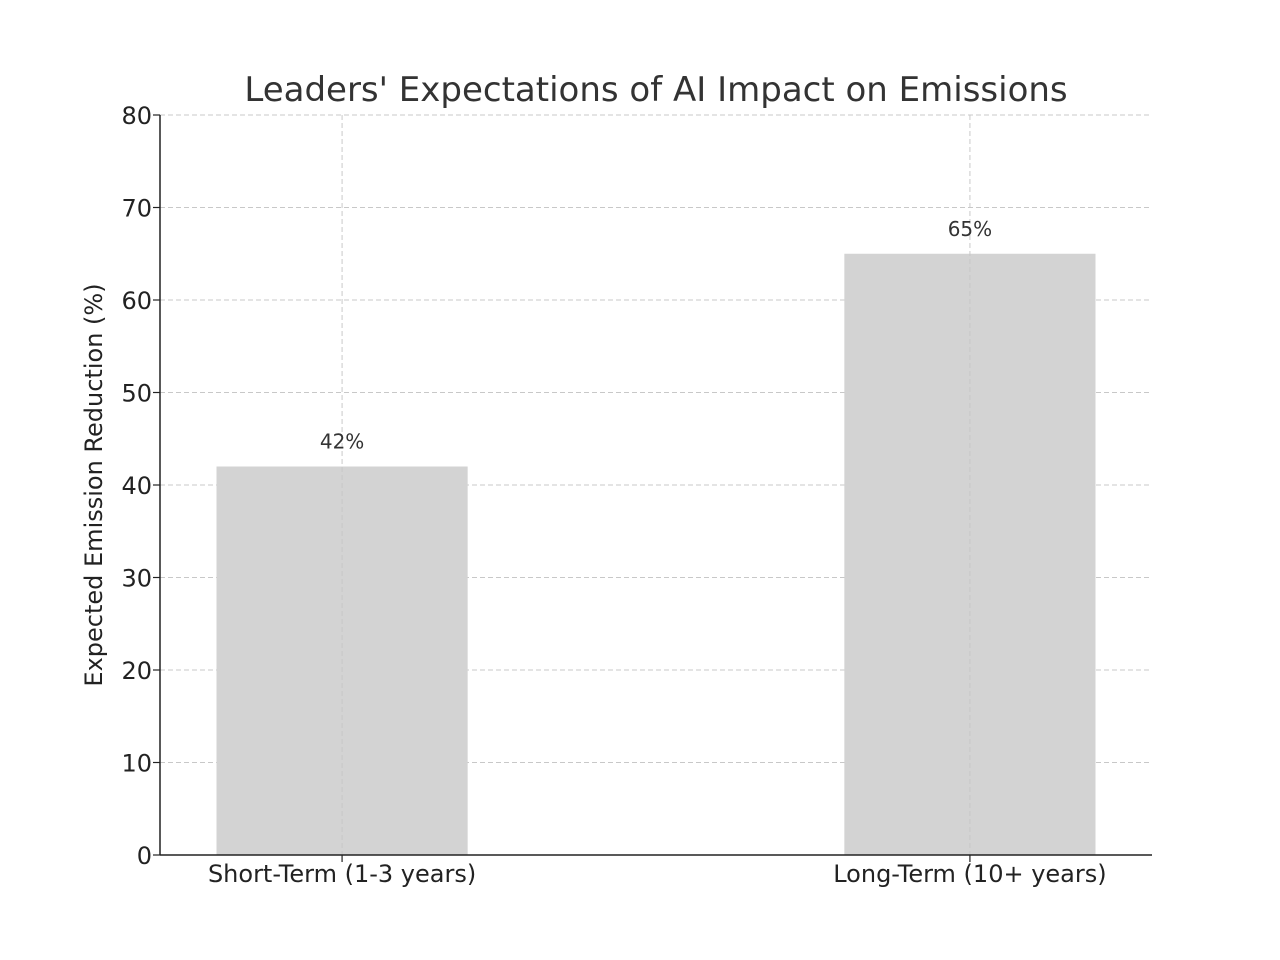  What do you see at coordinates (342, 442) in the screenshot?
I see `data-label: 42%` at bounding box center [342, 442].